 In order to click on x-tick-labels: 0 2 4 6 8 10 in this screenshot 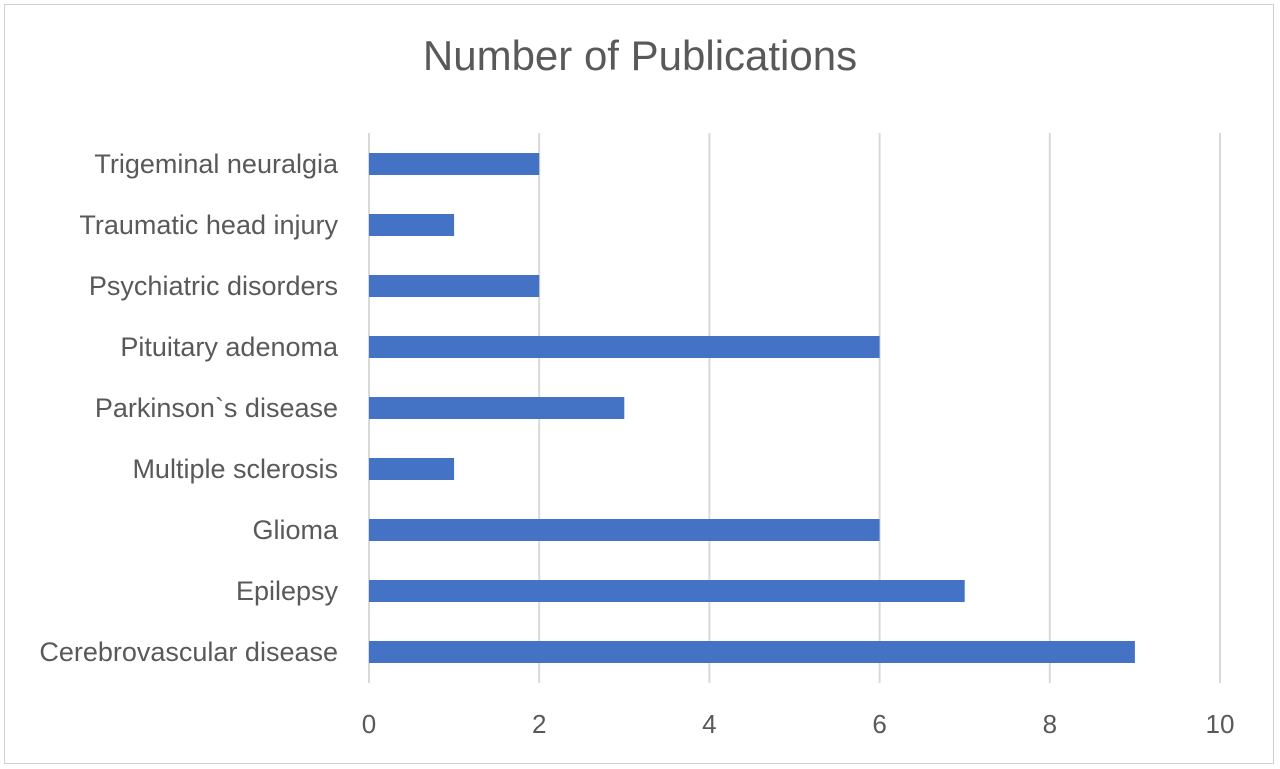, I will do `click(798, 724)`.